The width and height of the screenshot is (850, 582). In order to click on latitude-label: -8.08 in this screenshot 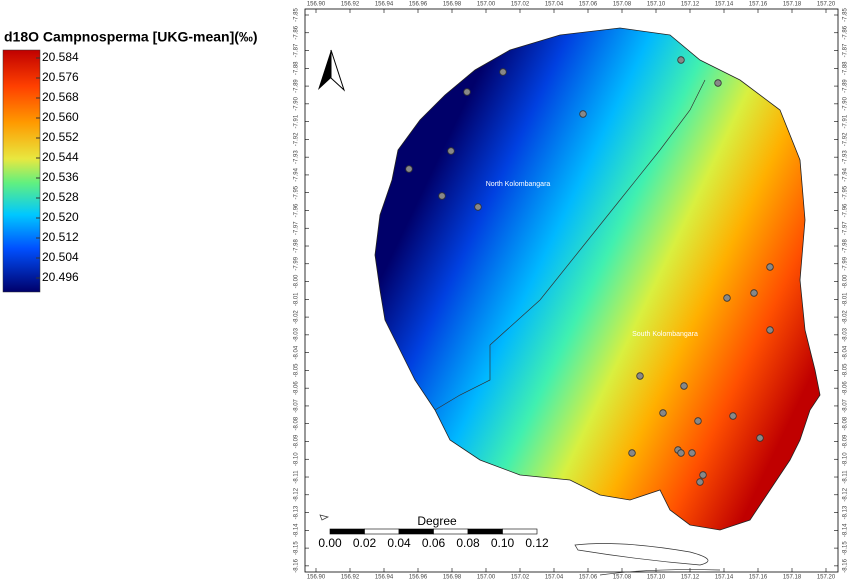, I will do `click(297, 423)`.